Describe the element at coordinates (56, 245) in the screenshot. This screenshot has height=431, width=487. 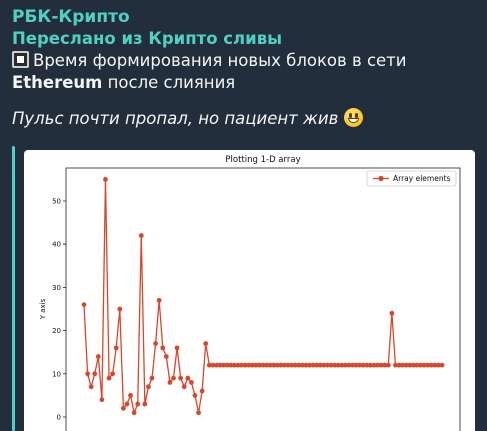
I see `y-tick-label: 40` at that location.